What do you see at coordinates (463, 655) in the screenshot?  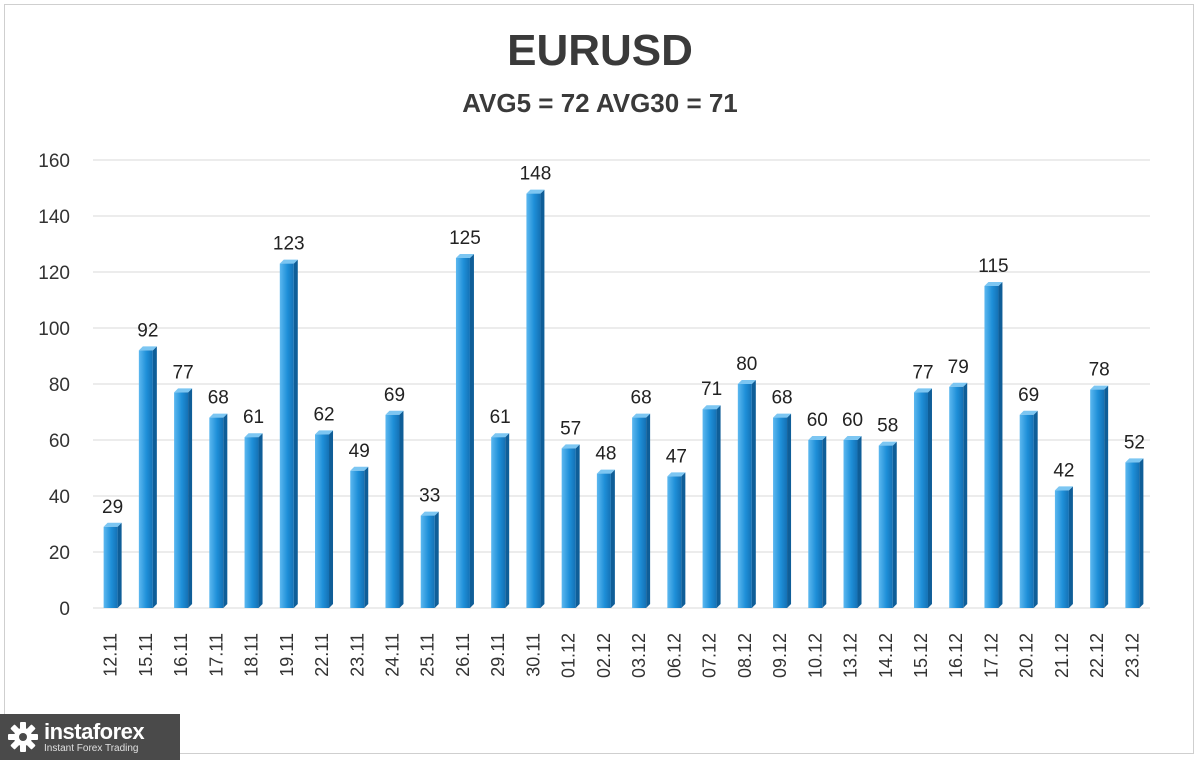 I see `x-tick-label: 26.11` at bounding box center [463, 655].